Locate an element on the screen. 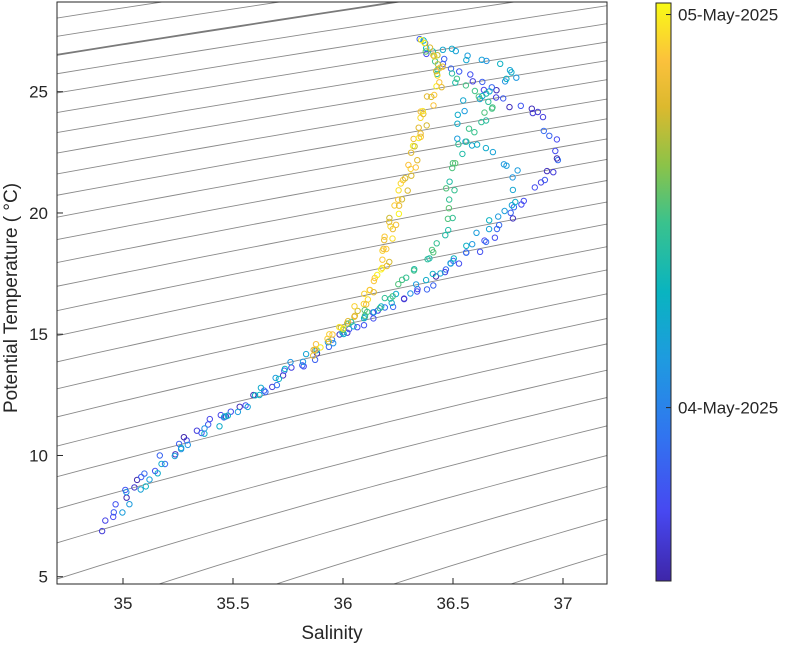 The width and height of the screenshot is (800, 645). x-tick-label: 35.5 is located at coordinates (232, 603).